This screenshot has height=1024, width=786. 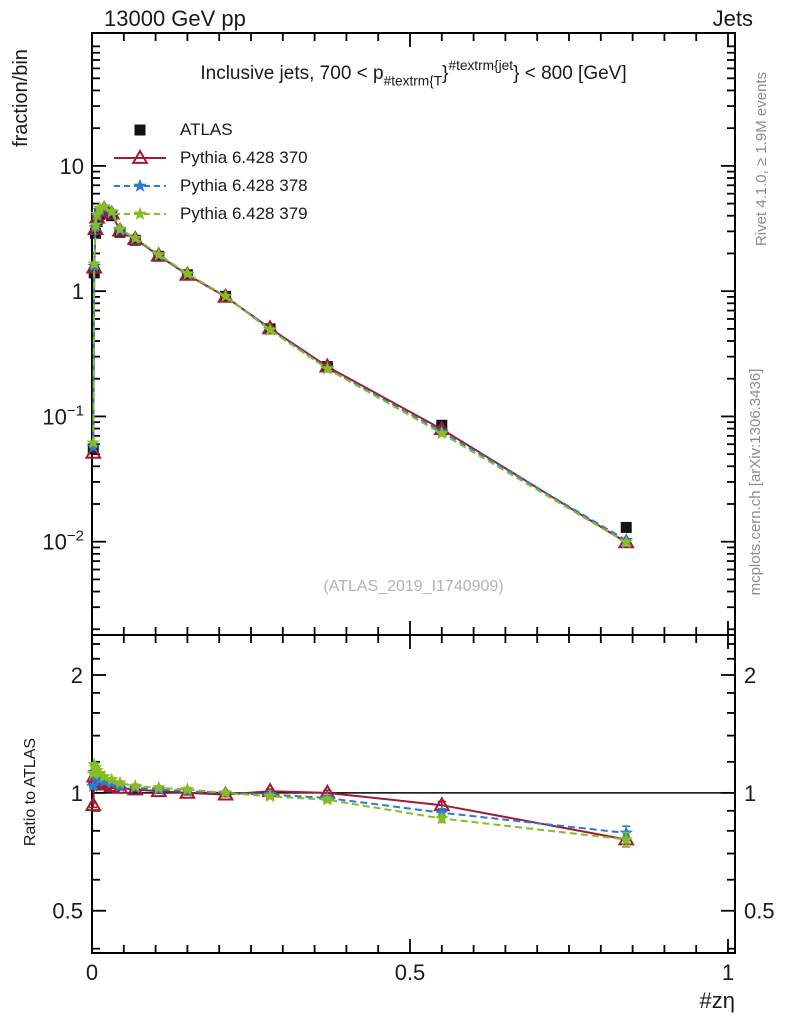 What do you see at coordinates (755, 482) in the screenshot?
I see `side-note-mcplots: mcplots.cern.ch [arXiv:1306.3436]` at bounding box center [755, 482].